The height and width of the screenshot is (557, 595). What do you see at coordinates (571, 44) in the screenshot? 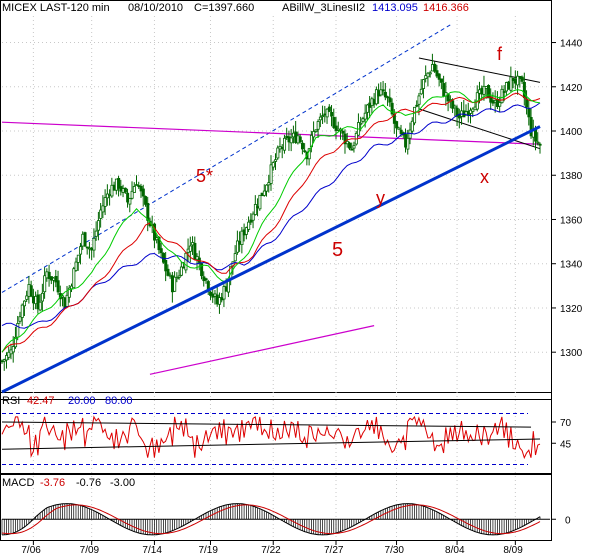
I see `y-tick-label: 1440` at bounding box center [571, 44].